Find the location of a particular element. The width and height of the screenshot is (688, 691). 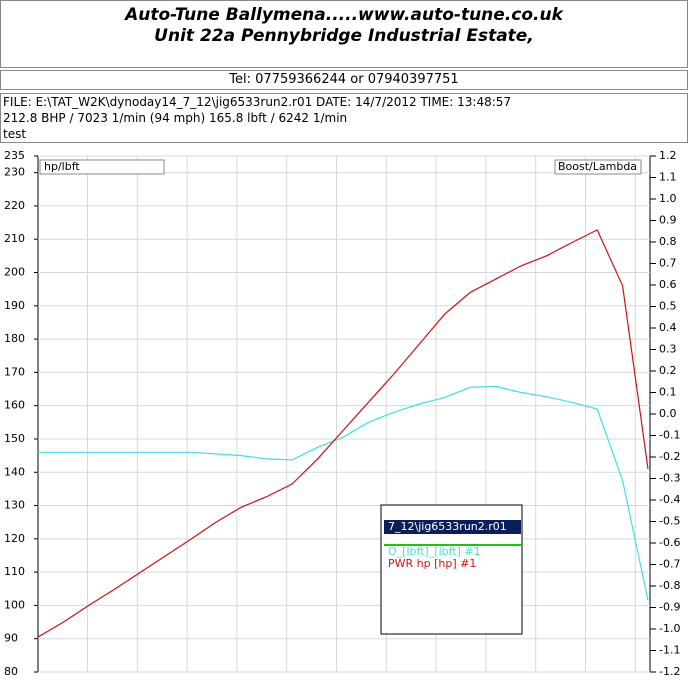

y-tick-label: 100 is located at coordinates (14, 604).